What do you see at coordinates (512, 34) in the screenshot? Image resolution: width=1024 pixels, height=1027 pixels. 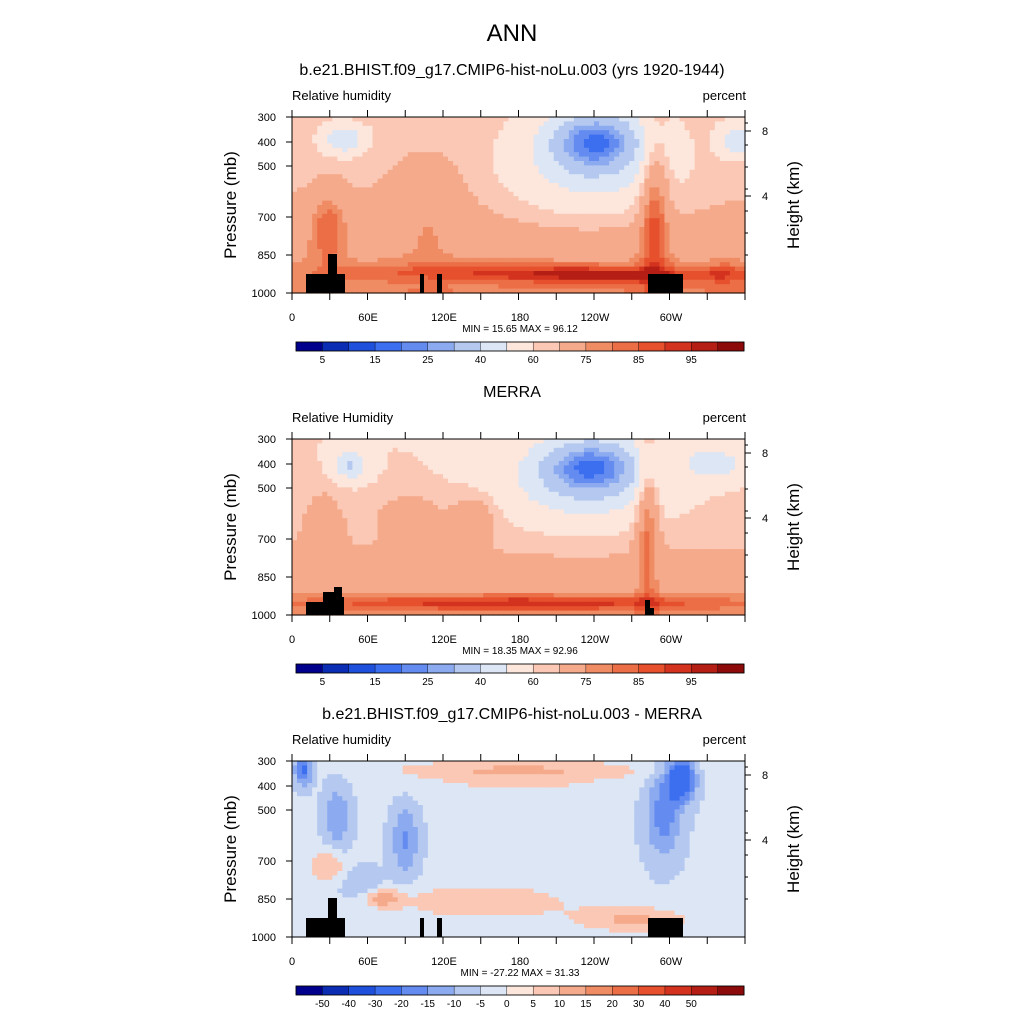 I see `page-title: ANN` at bounding box center [512, 34].